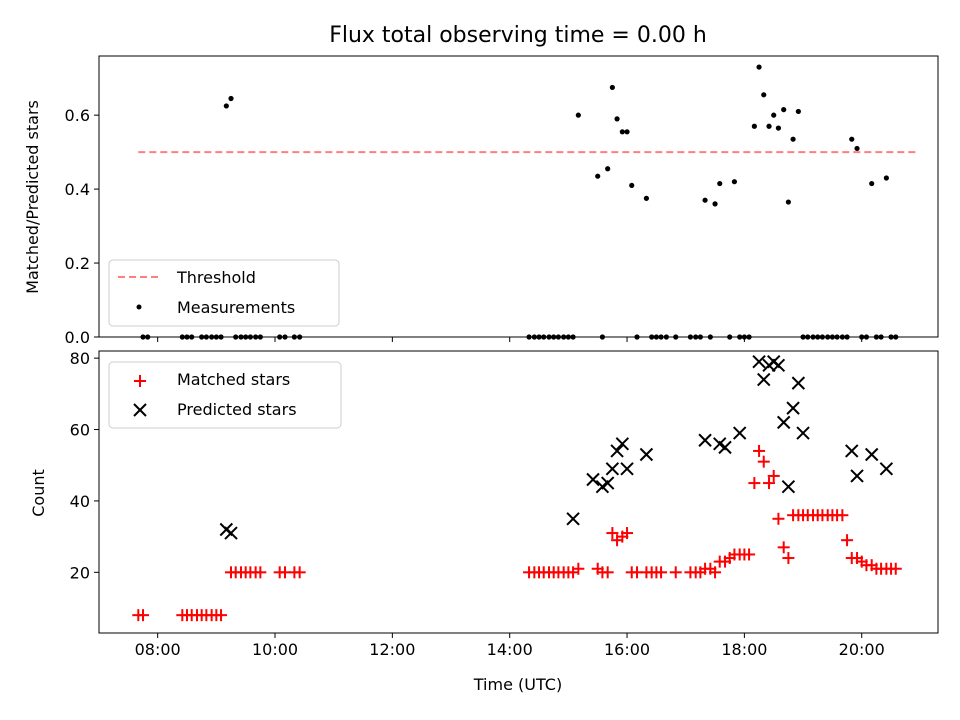  What do you see at coordinates (627, 649) in the screenshot?
I see `bottom-x-tick-label: 16:00` at bounding box center [627, 649].